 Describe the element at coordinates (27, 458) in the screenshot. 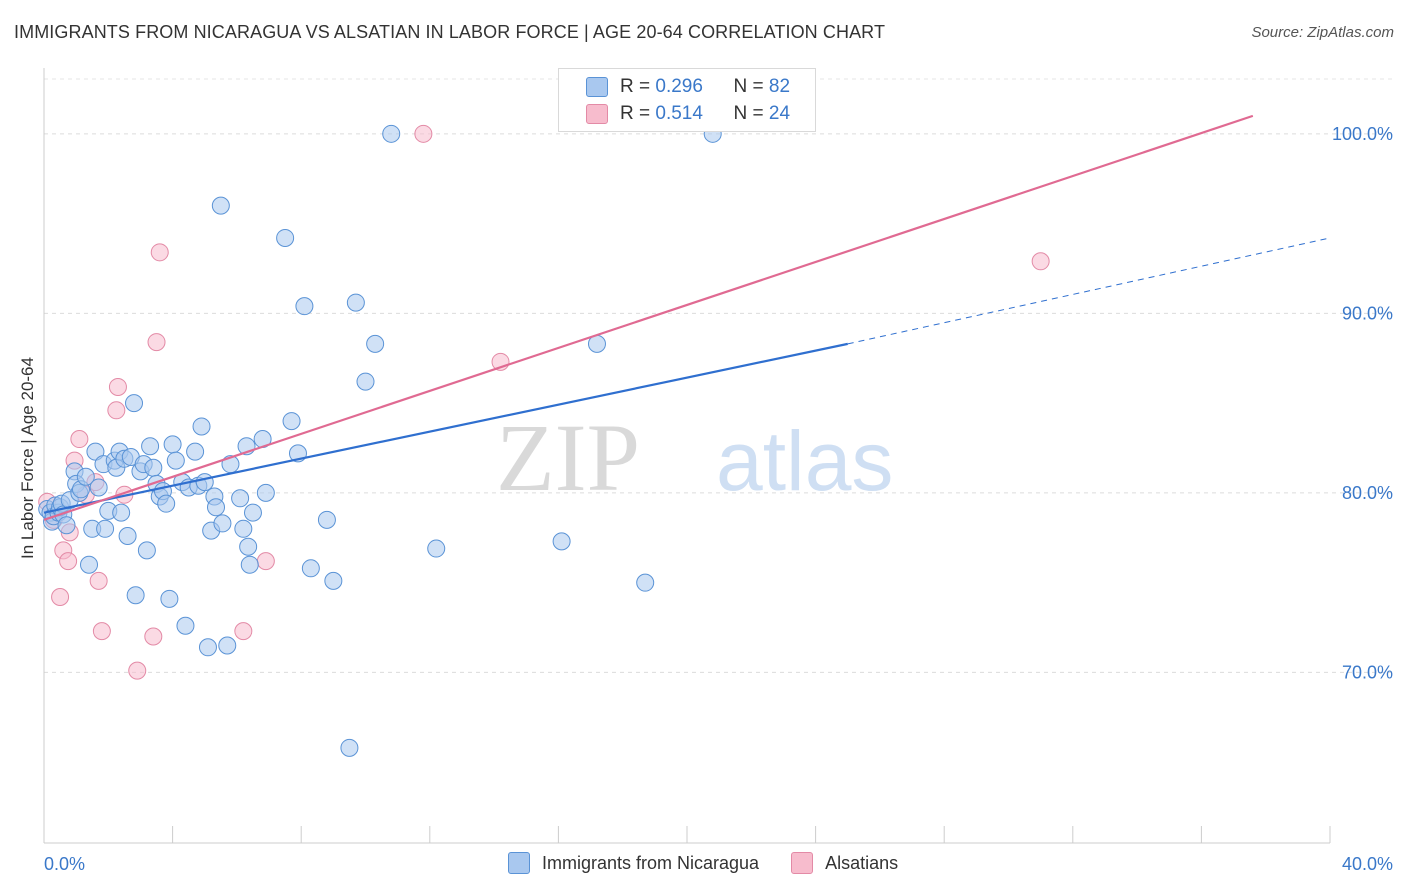

I see `y-axis-title: In Labor Force | Age 20-64` at that location.